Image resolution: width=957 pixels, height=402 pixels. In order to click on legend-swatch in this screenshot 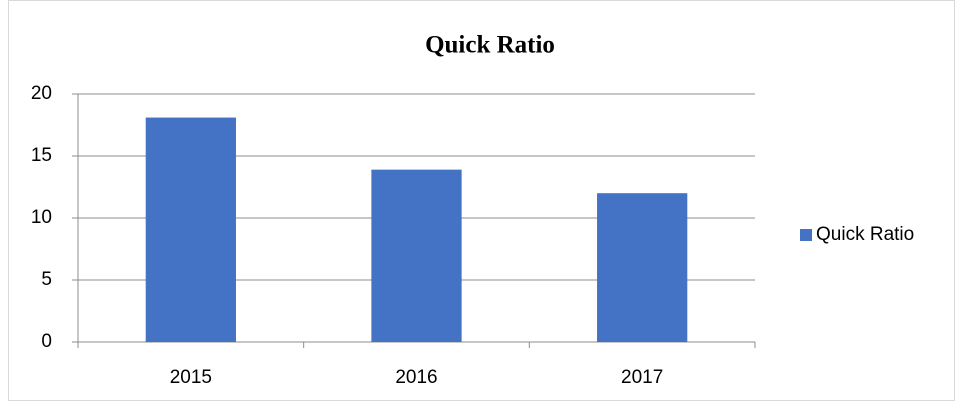, I will do `click(806, 235)`.